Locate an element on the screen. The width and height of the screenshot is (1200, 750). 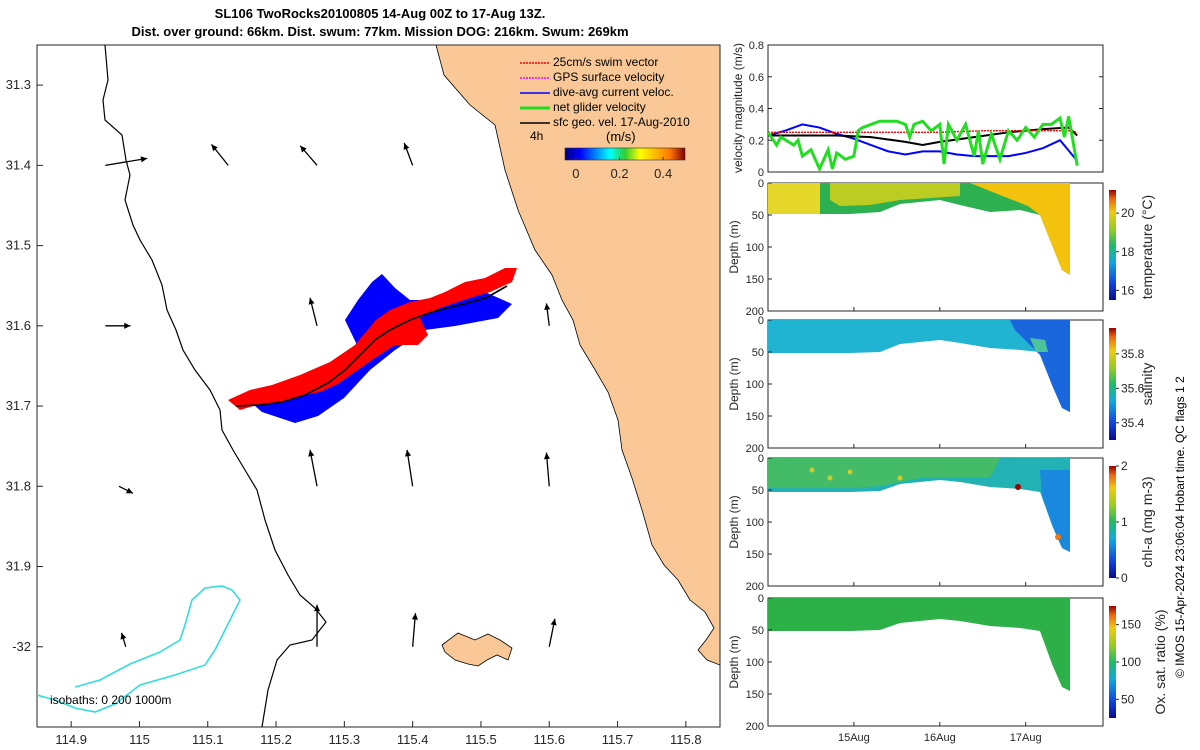
map-y-tick-label: 31.5 is located at coordinates (18, 245).